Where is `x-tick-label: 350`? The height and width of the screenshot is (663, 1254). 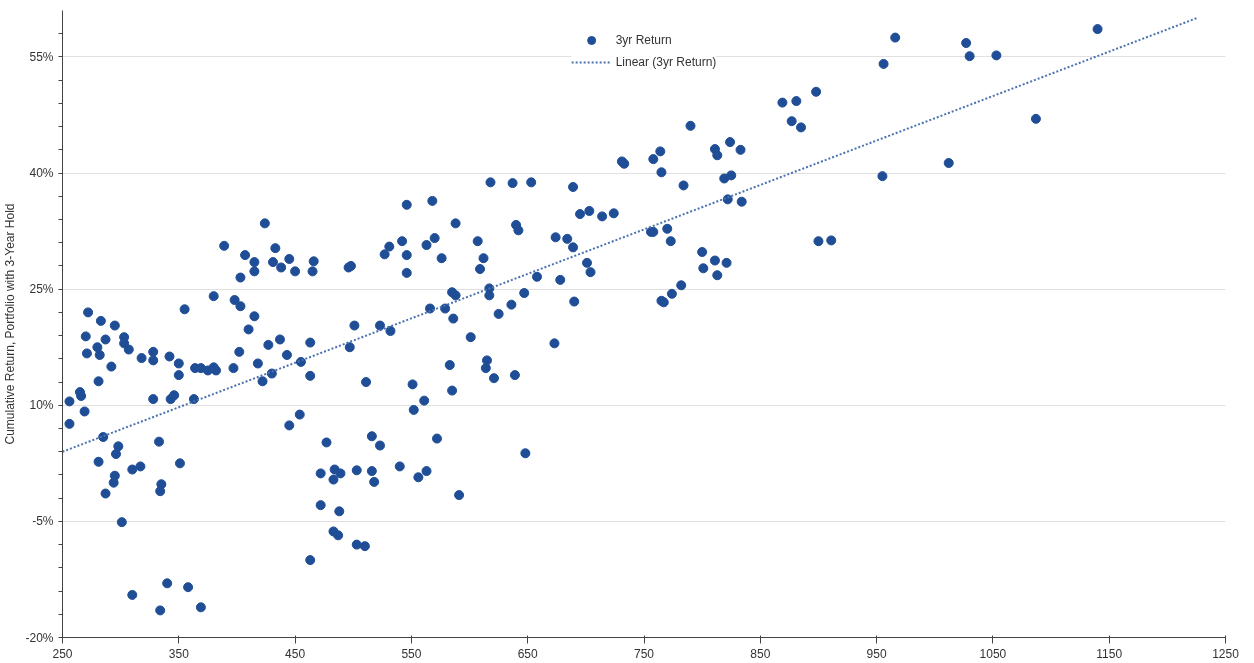 x-tick-label: 350 is located at coordinates (179, 653).